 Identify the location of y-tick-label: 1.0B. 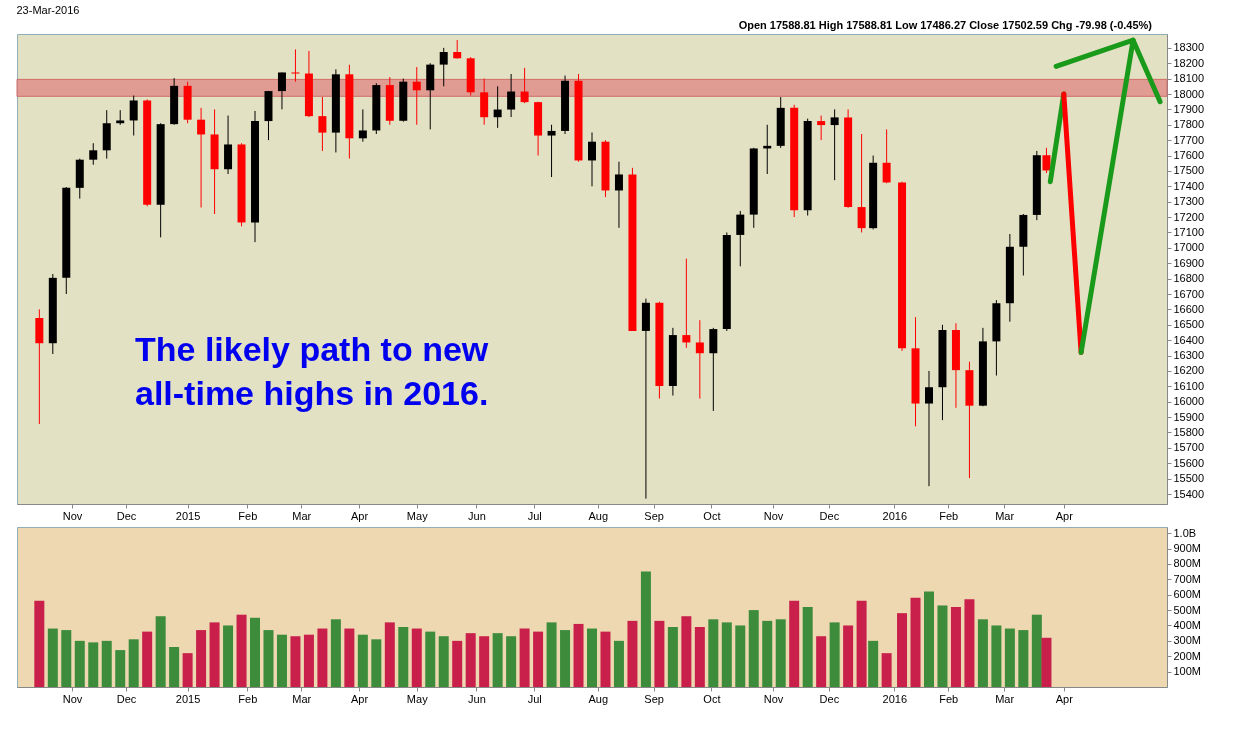
(1185, 532).